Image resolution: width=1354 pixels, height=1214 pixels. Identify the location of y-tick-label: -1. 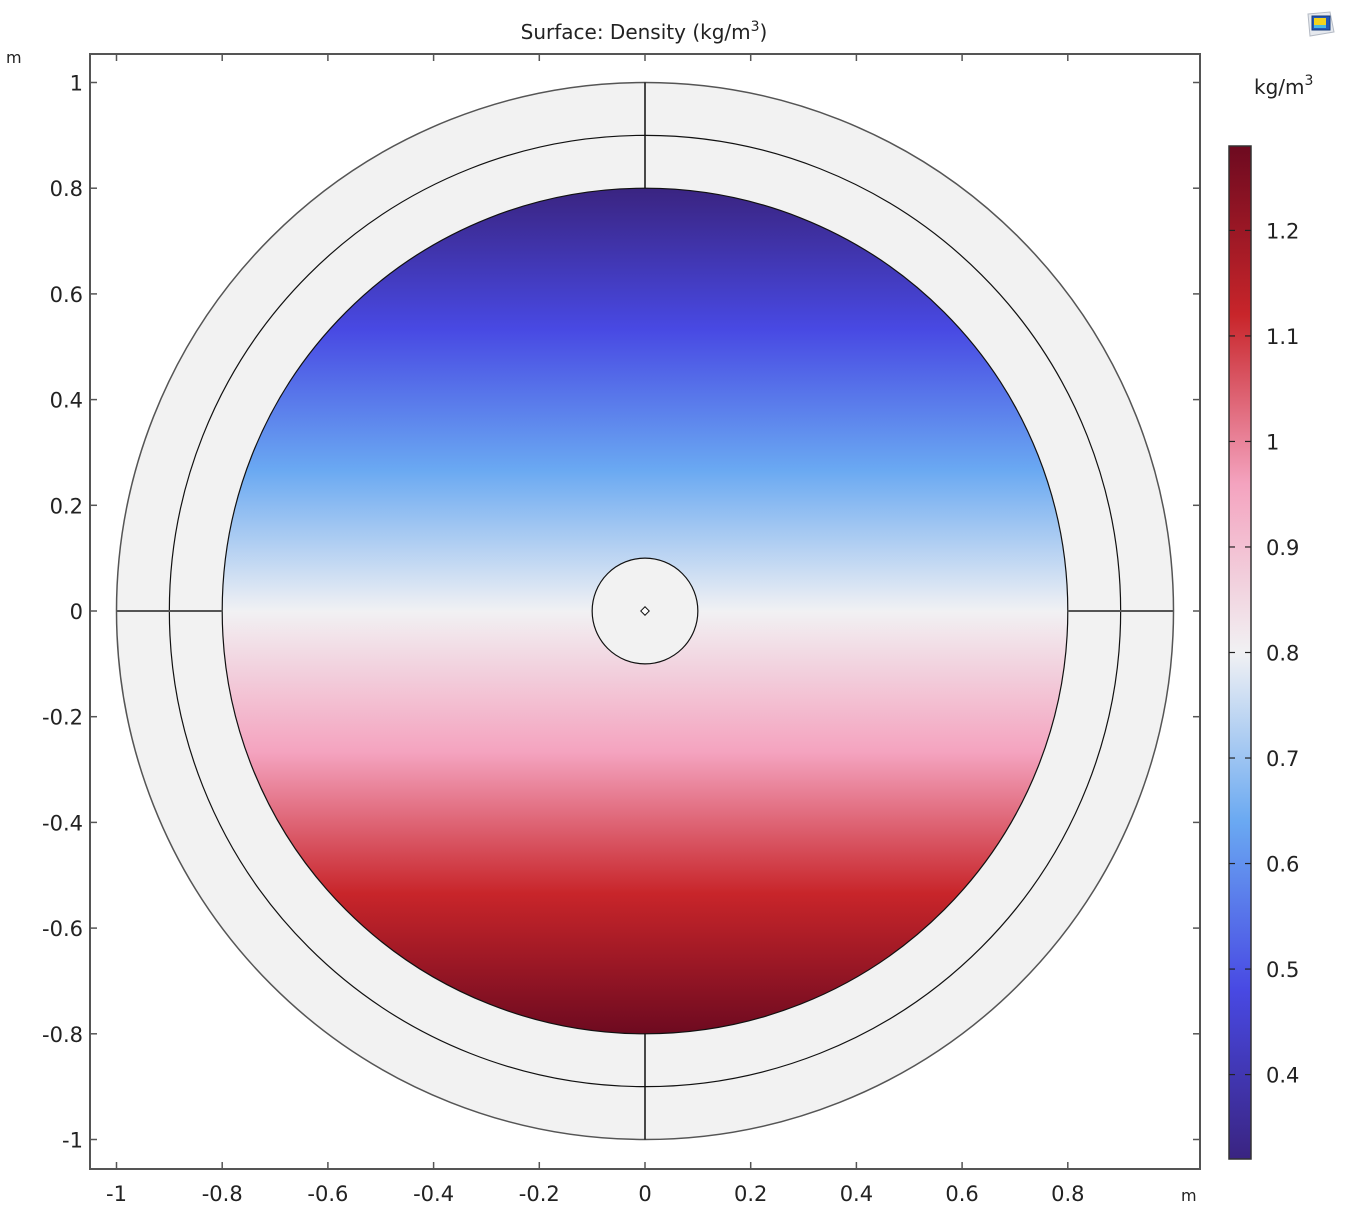
(72, 1141).